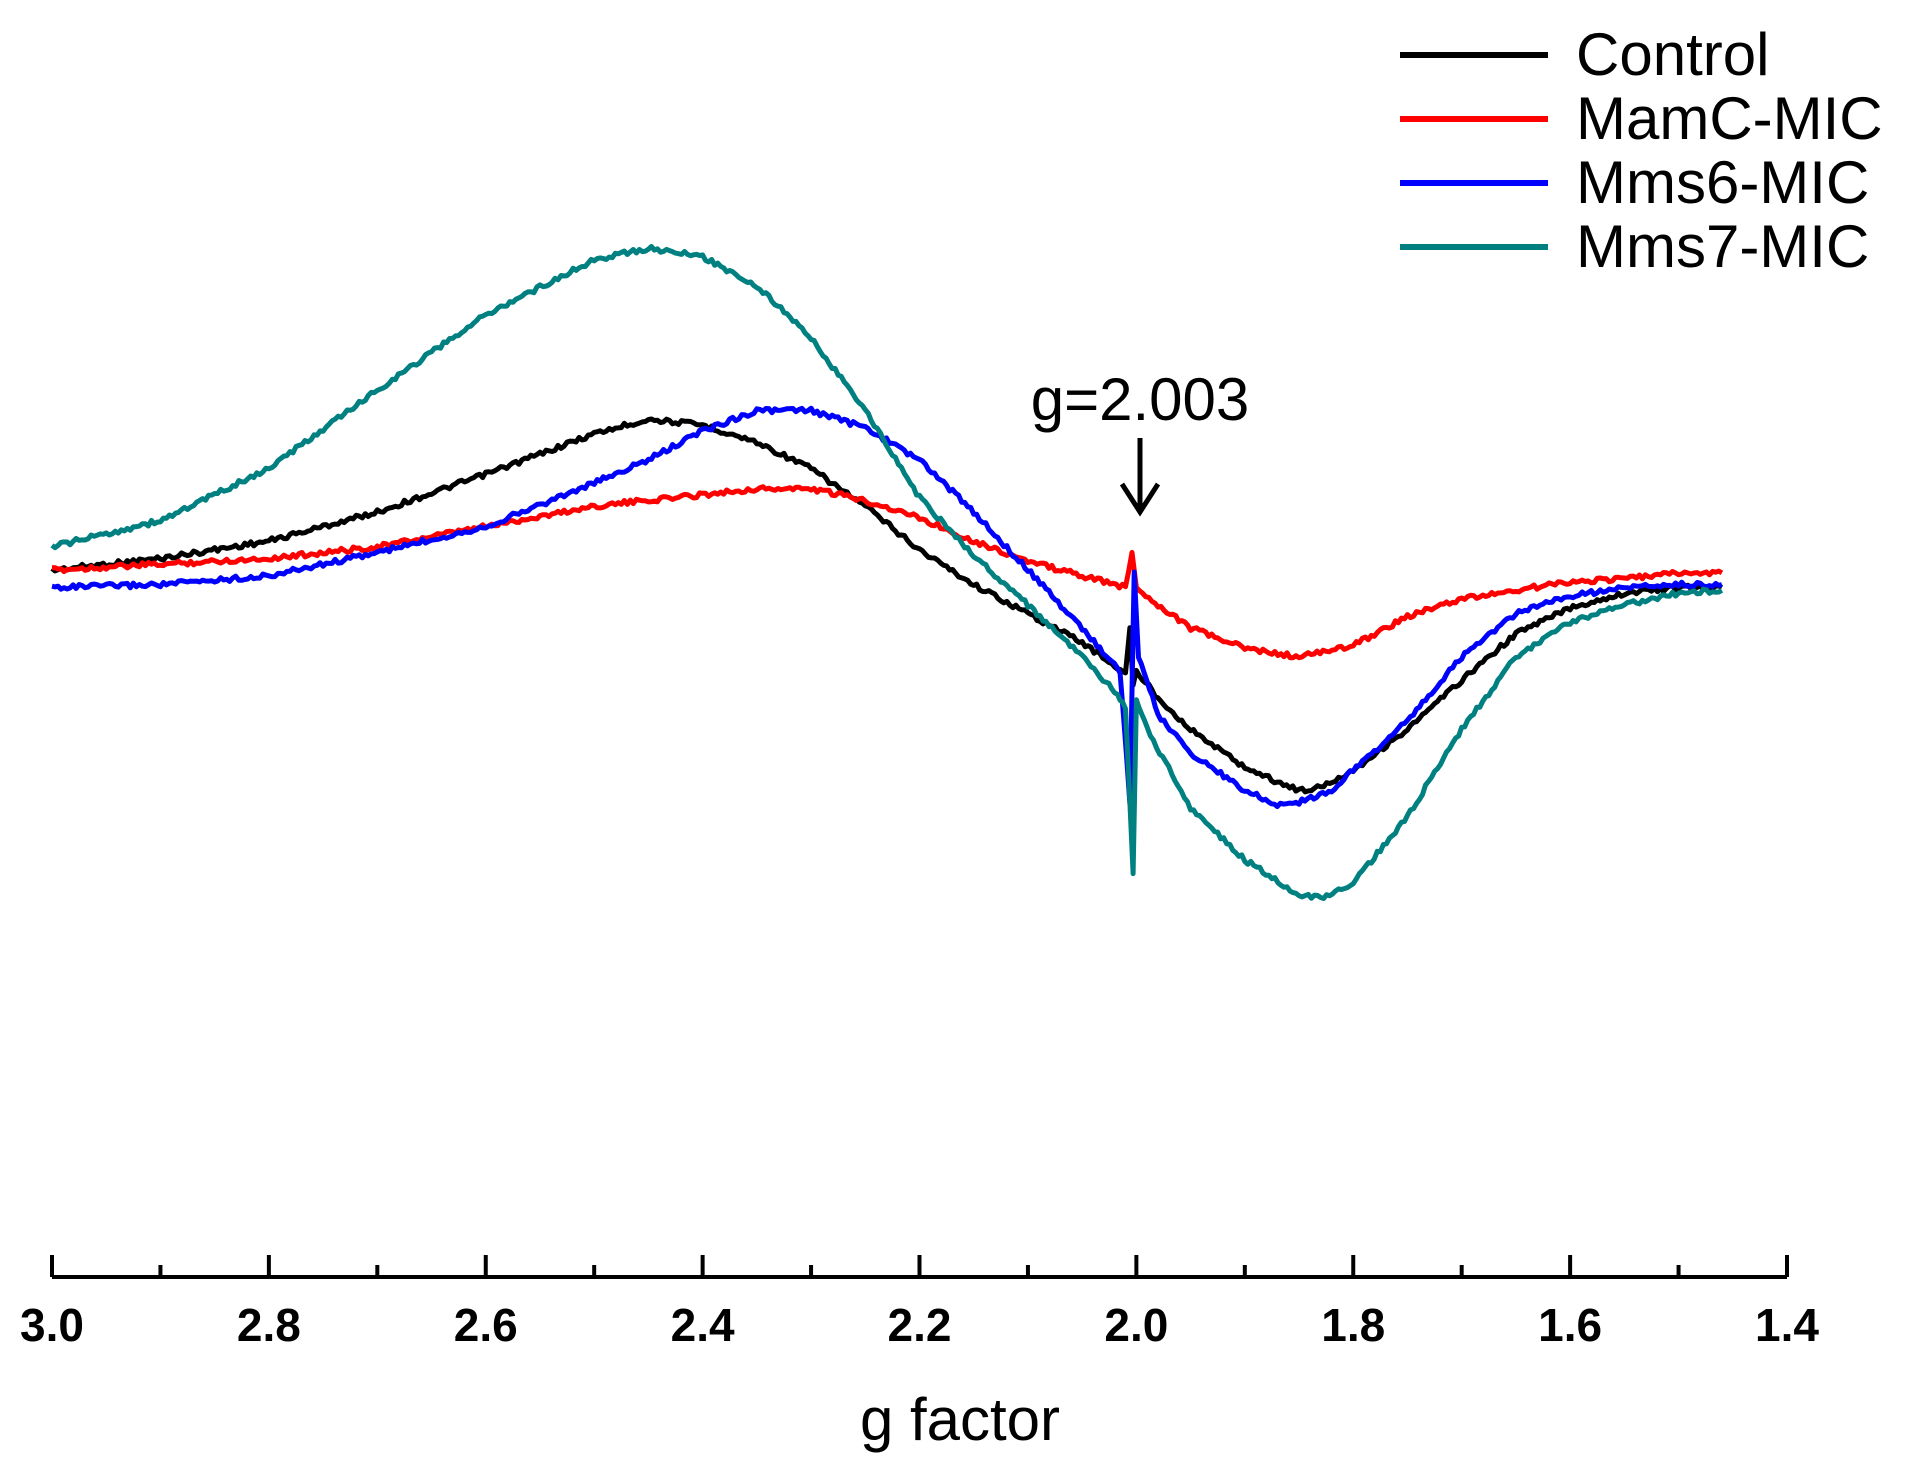  Describe the element at coordinates (960, 1419) in the screenshot. I see `x-axis-title: g factor` at that location.